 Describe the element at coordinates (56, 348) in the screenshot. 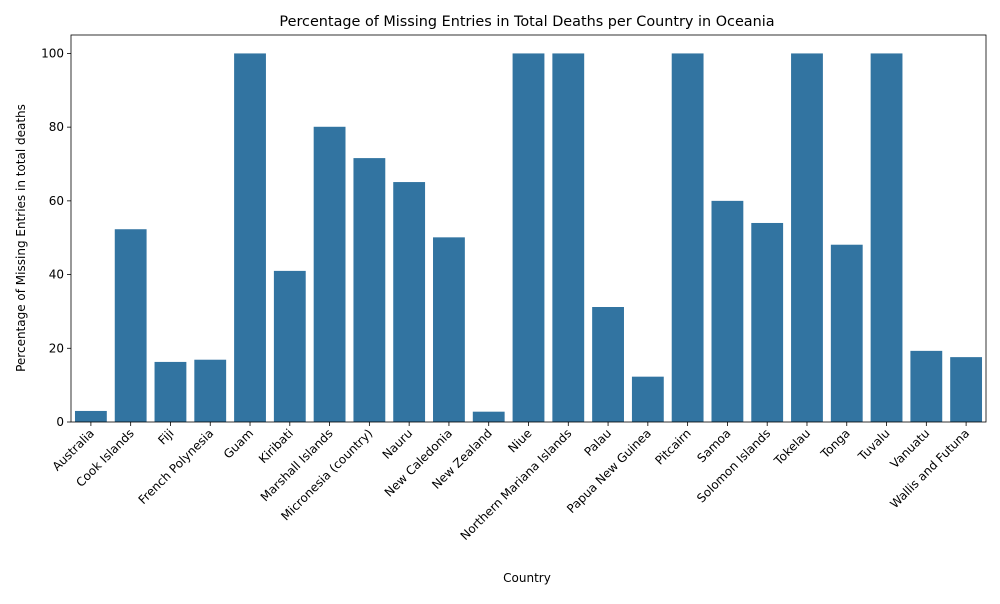

I see `y-tick-label-1: 20` at that location.